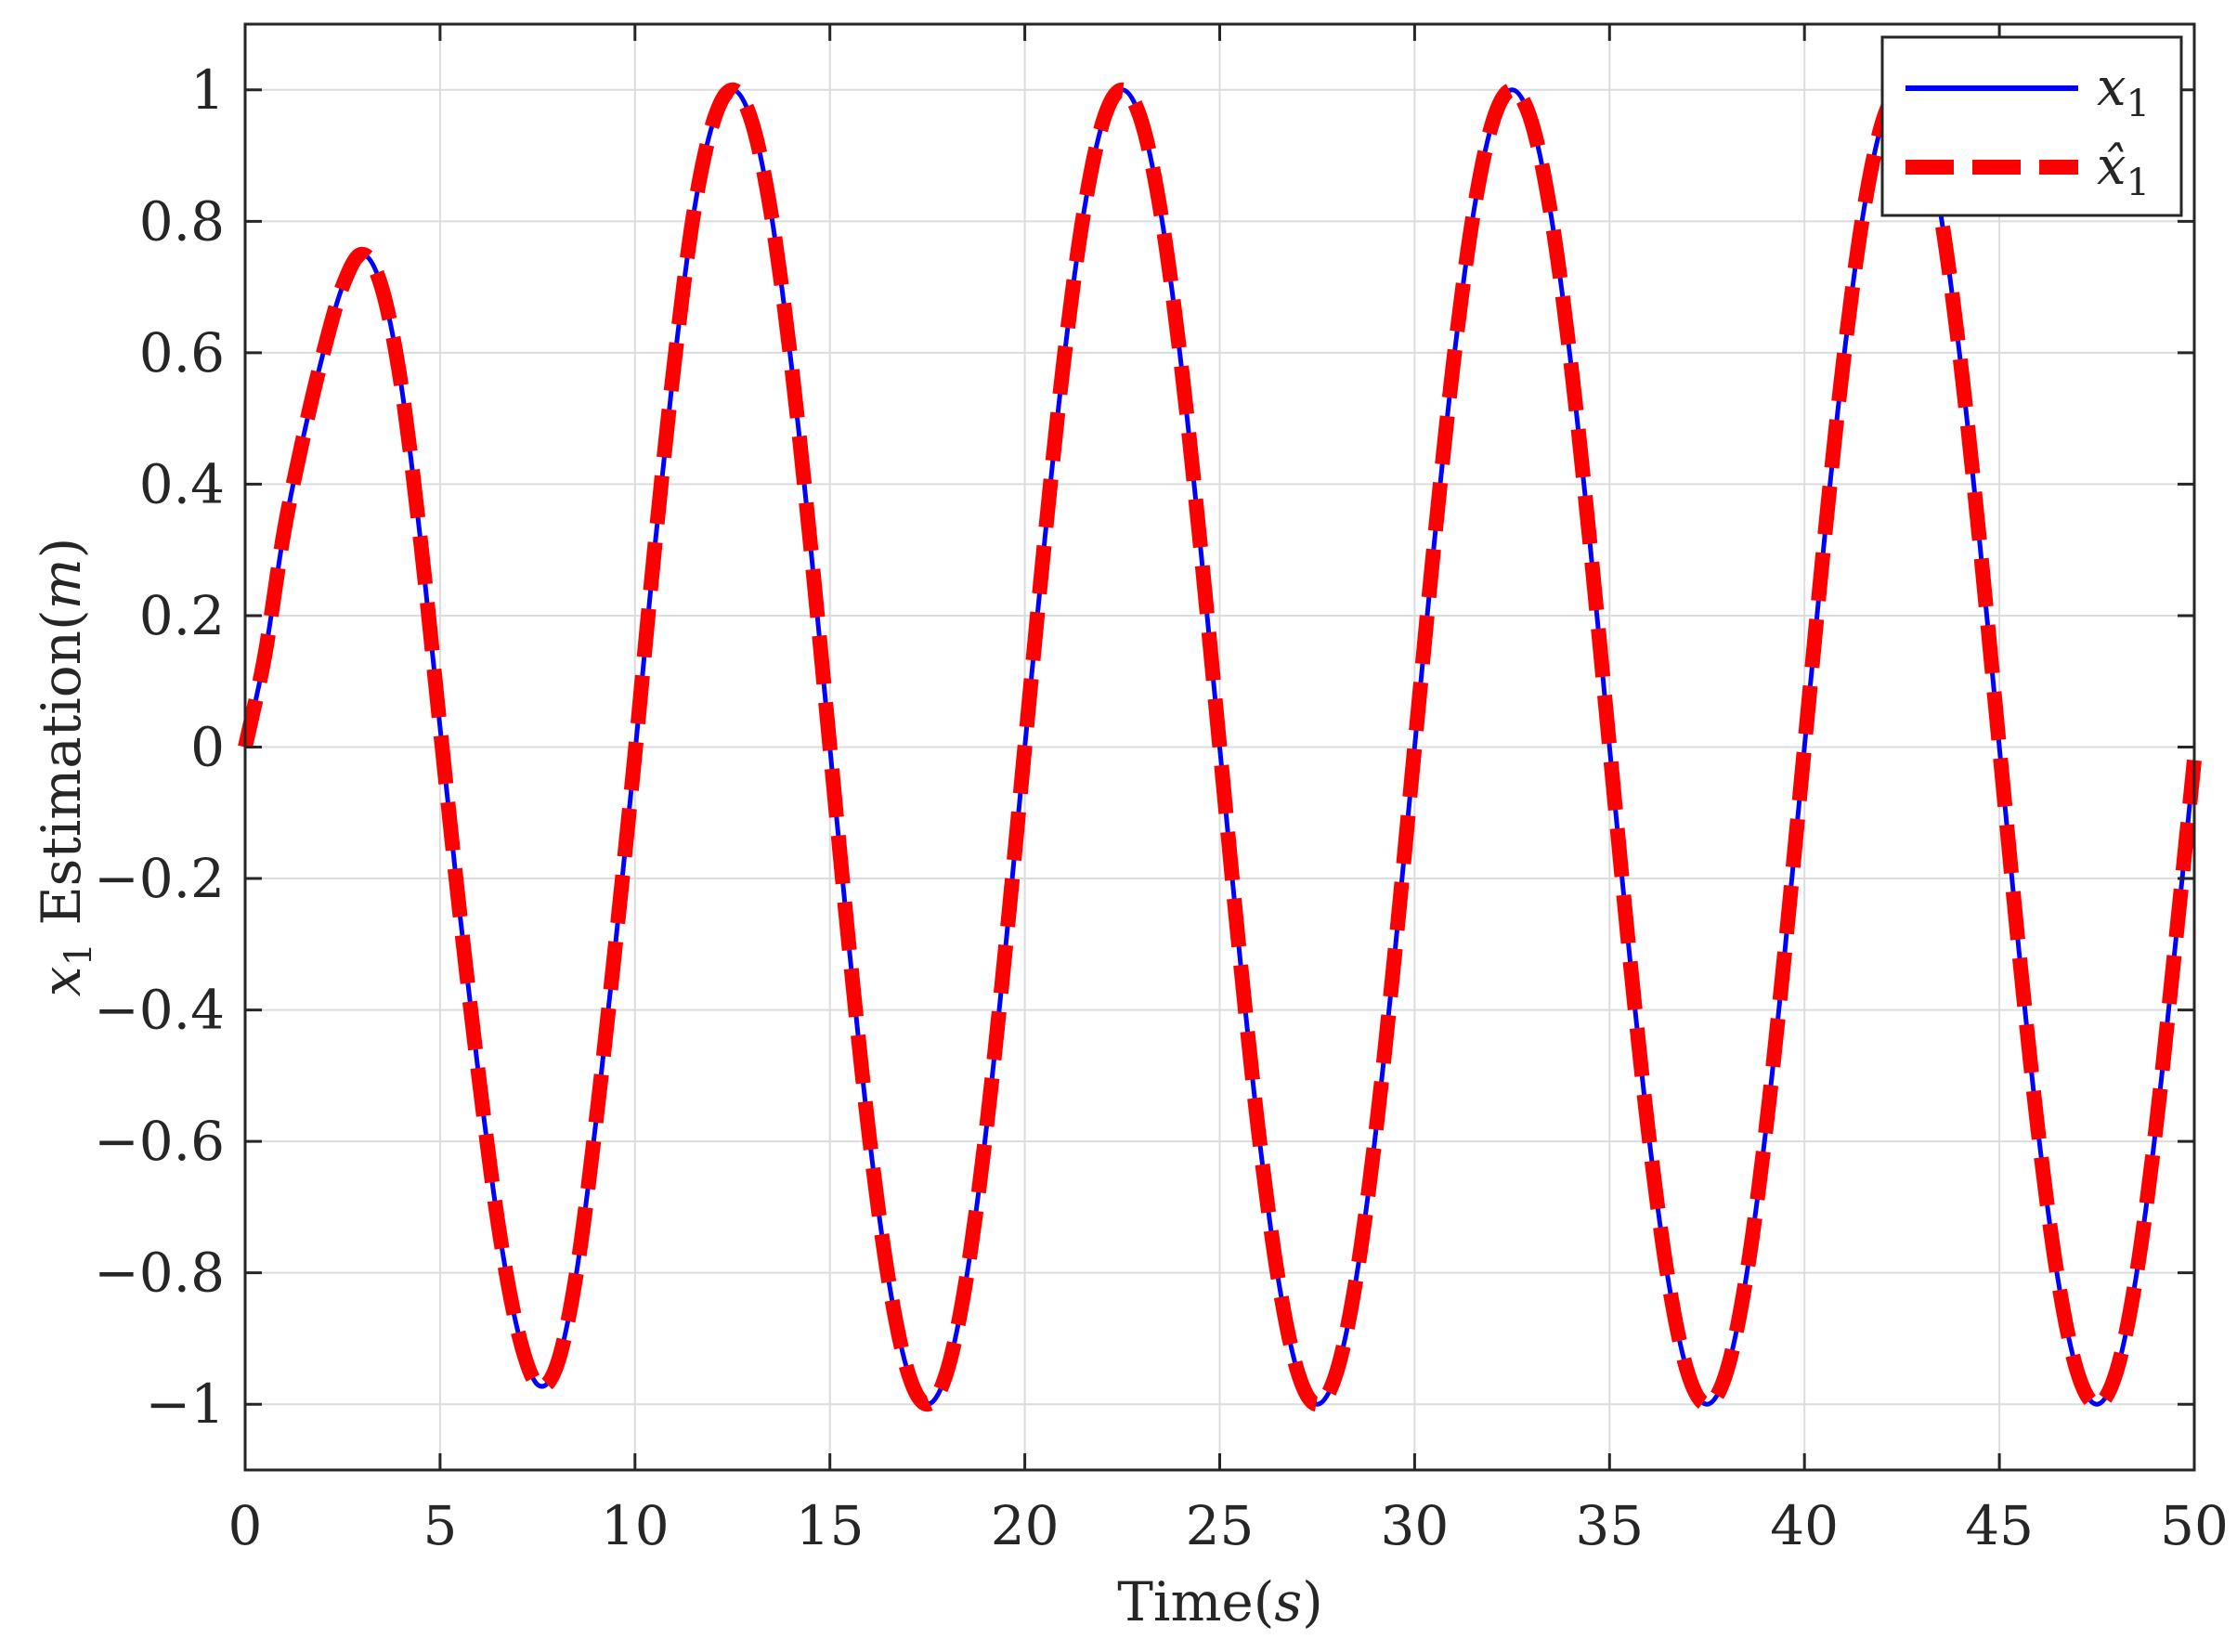  Describe the element at coordinates (62, 583) in the screenshot. I see `y-axis-label-unit: m` at that location.